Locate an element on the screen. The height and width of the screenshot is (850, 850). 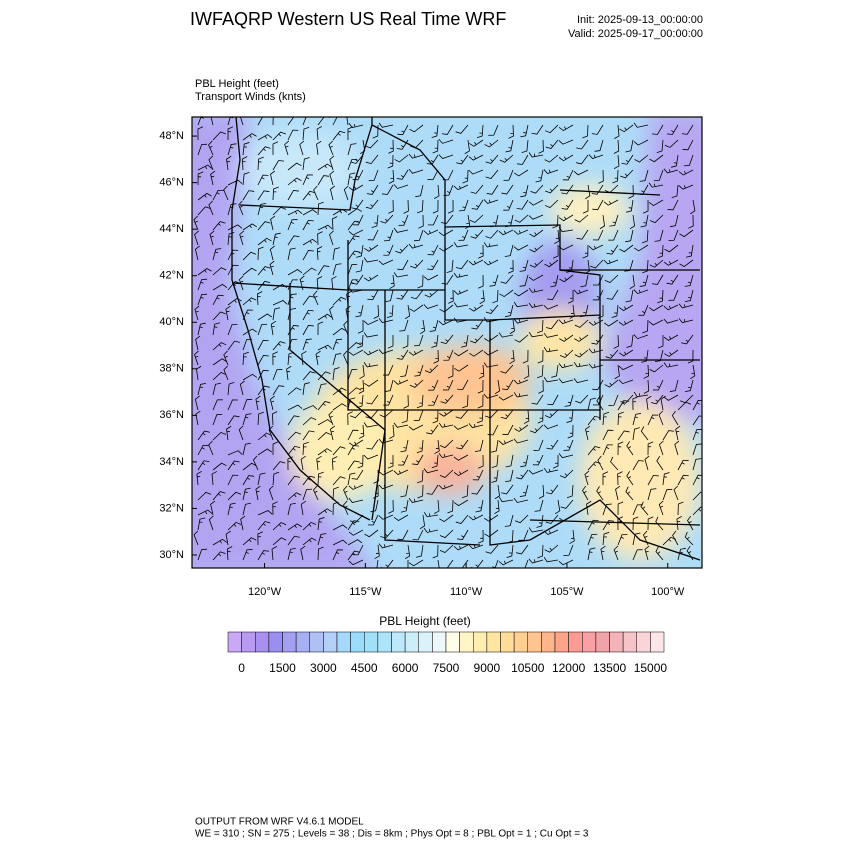
colorbar-tick-label: 12000 is located at coordinates (569, 668).